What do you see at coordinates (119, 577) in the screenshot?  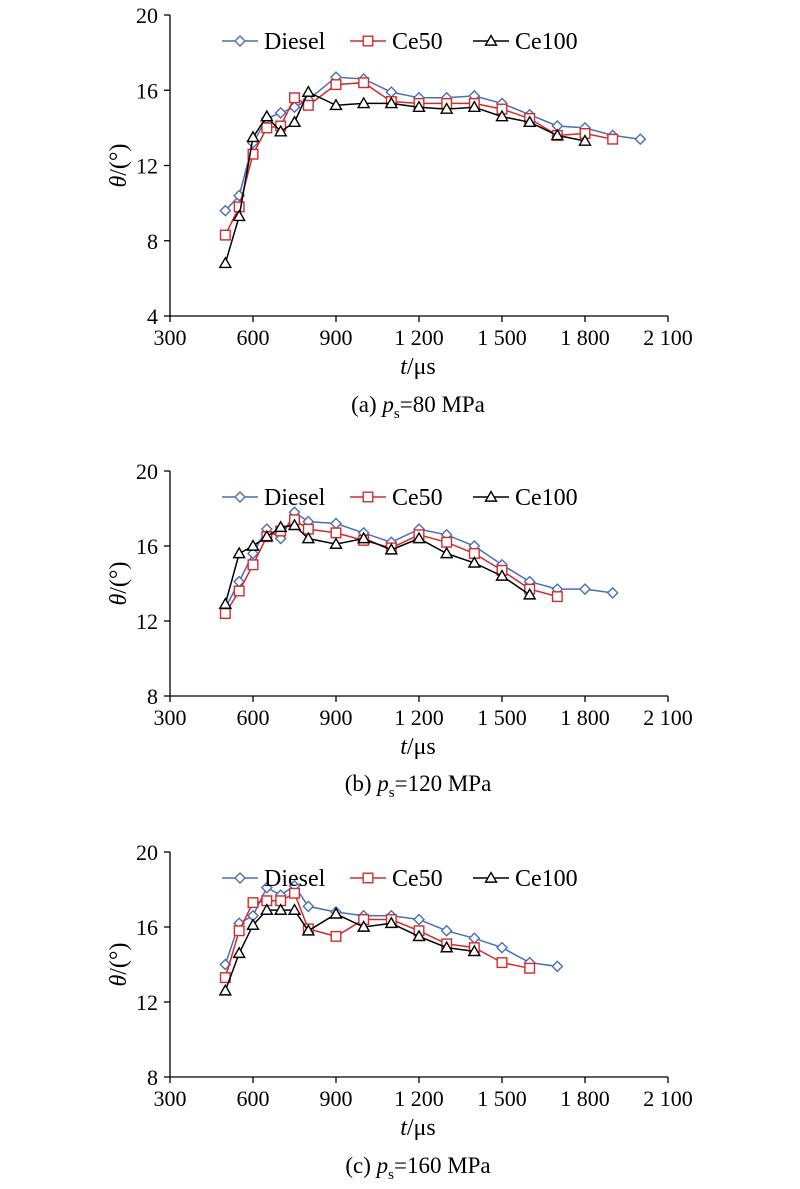 I see `y-axis-label-unit: /(°)` at bounding box center [119, 577].